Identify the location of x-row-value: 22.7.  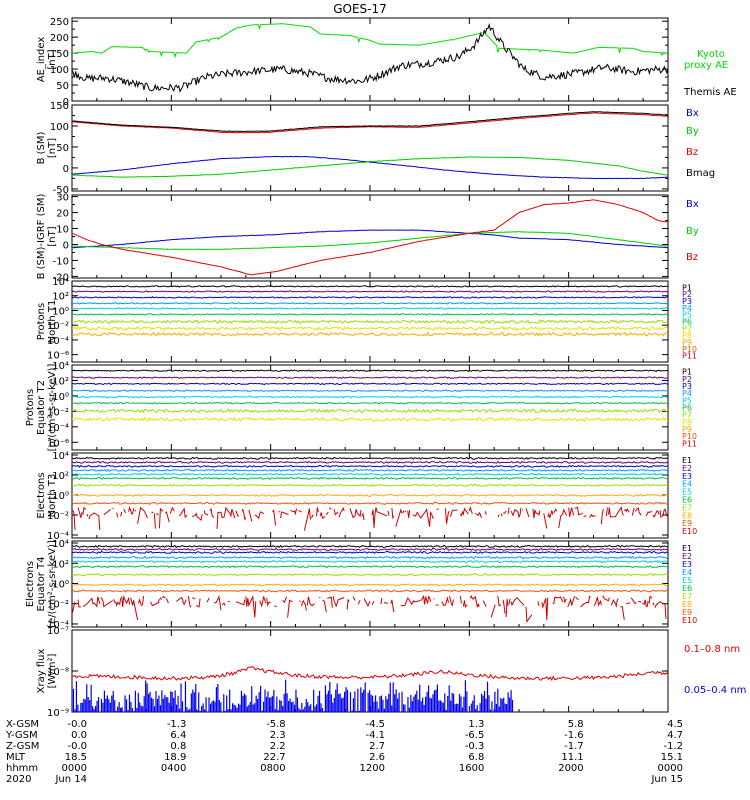
(274, 757).